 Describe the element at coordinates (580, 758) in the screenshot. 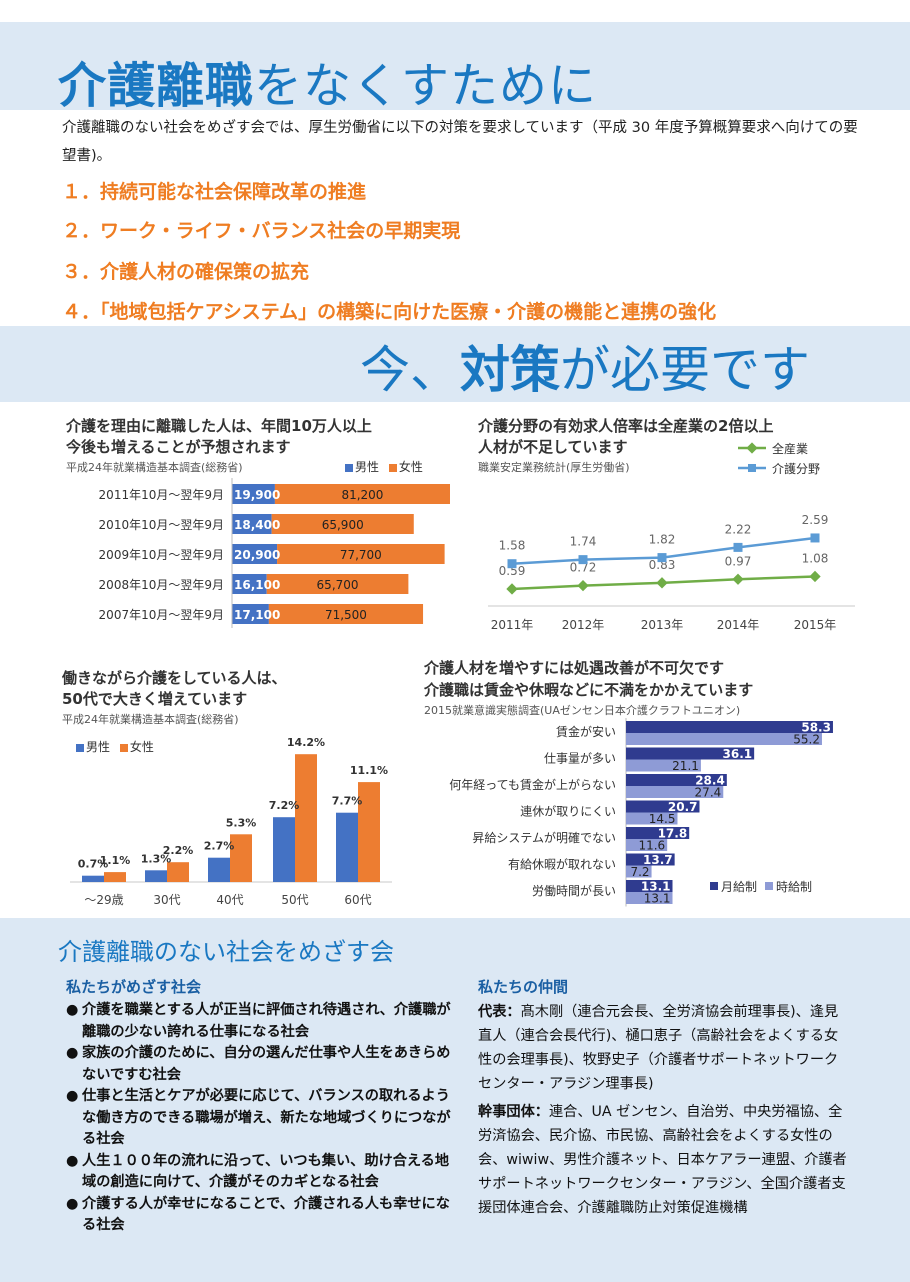

I see `chart4-category-label: 仕事量が多い` at that location.